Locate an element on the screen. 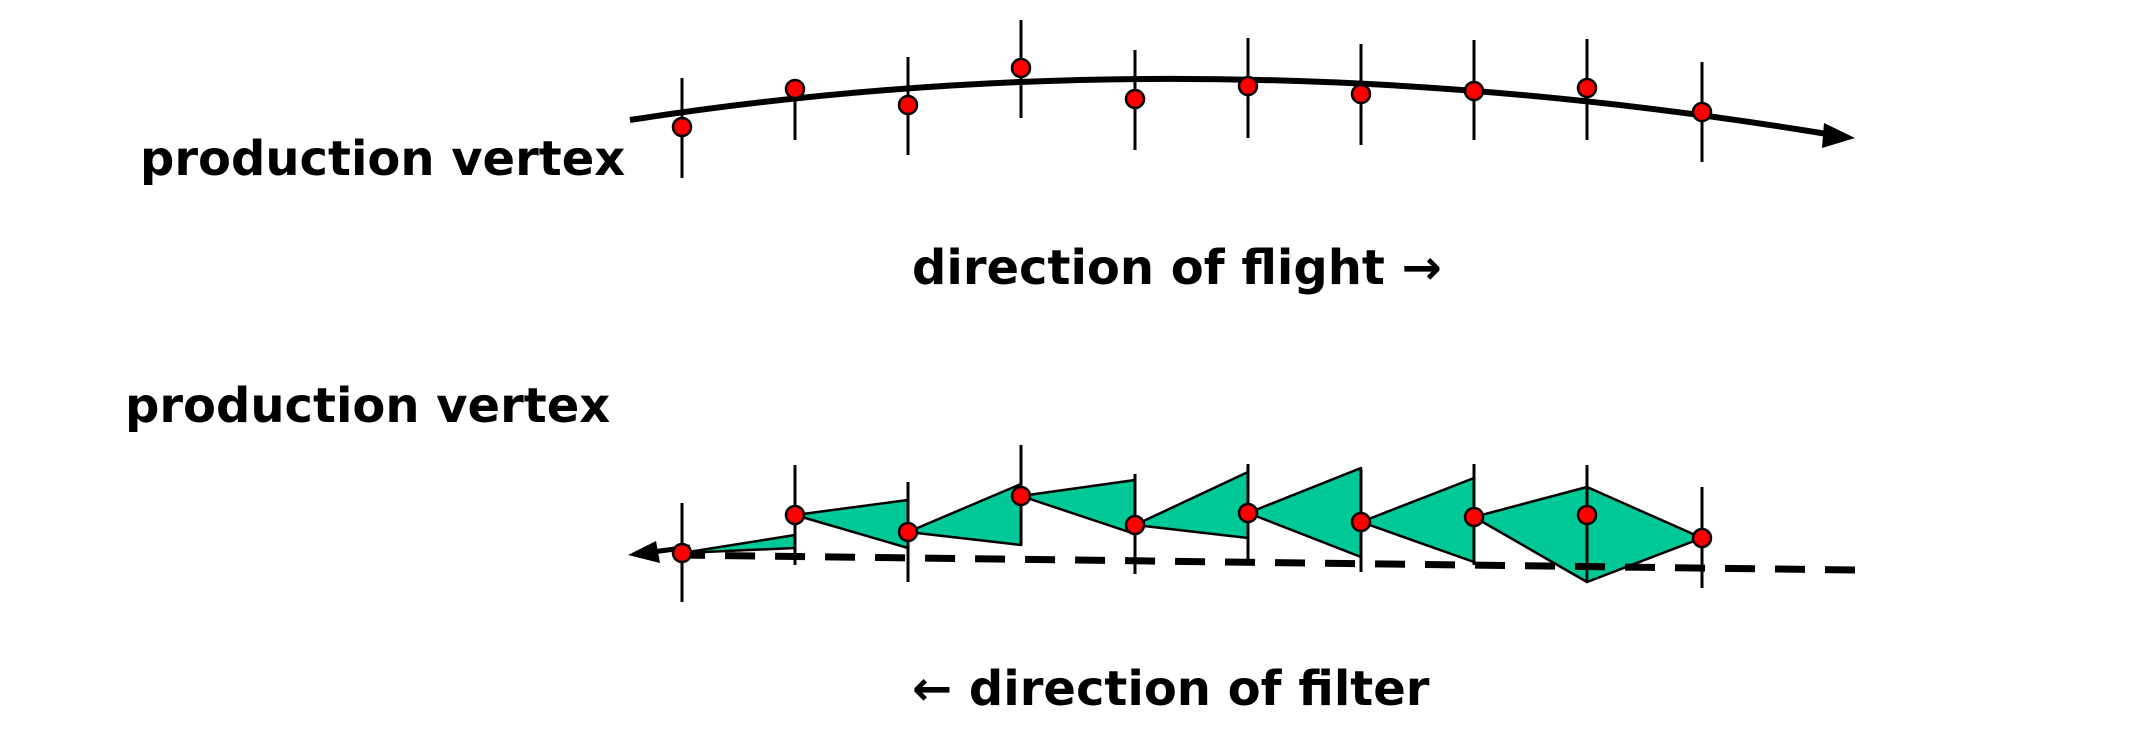 Image resolution: width=2152 pixels, height=748 pixels. direction-of-flight-label: direction of flight → is located at coordinates (1177, 268).